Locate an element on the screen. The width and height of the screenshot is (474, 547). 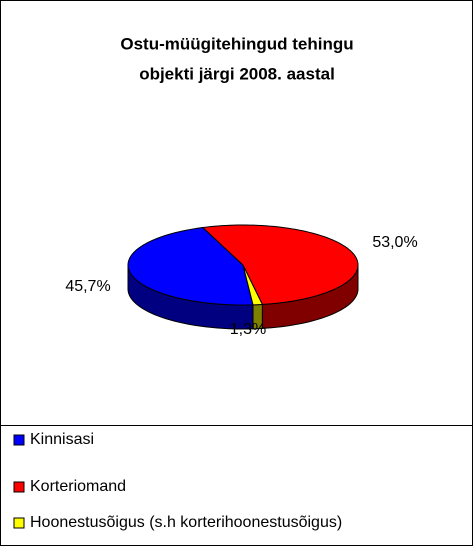
legend-label: Korteriomand is located at coordinates (78, 486).